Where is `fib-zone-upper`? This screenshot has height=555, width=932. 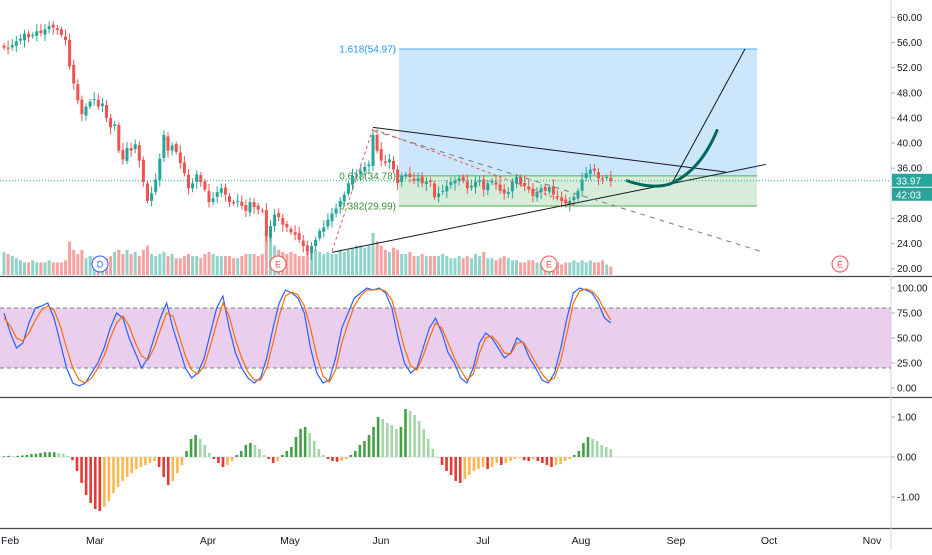 fib-zone-upper is located at coordinates (578, 112).